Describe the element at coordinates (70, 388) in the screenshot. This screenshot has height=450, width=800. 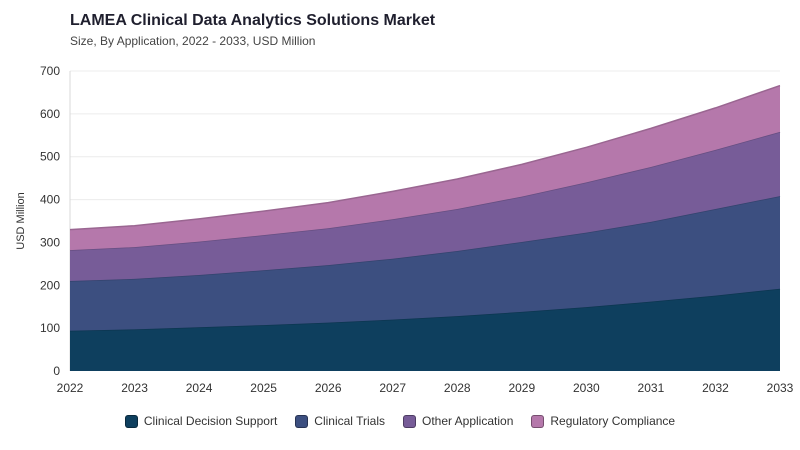
I see `x-tick-label: 2022` at that location.